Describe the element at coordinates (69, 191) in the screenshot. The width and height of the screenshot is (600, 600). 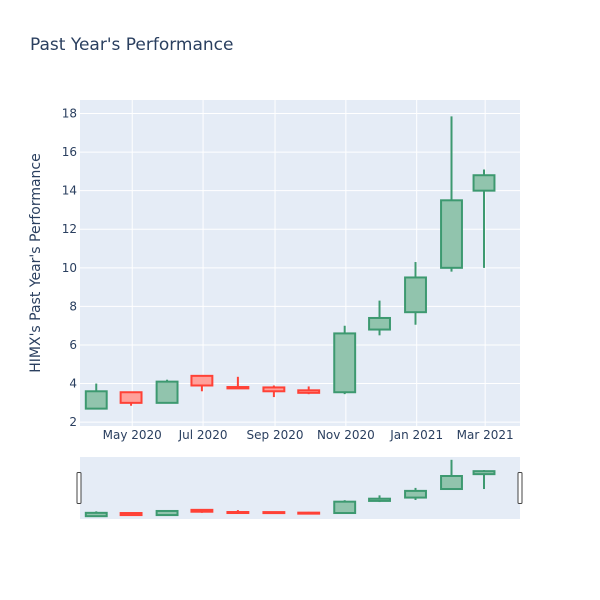
I see `y-tick-label: 14` at that location.